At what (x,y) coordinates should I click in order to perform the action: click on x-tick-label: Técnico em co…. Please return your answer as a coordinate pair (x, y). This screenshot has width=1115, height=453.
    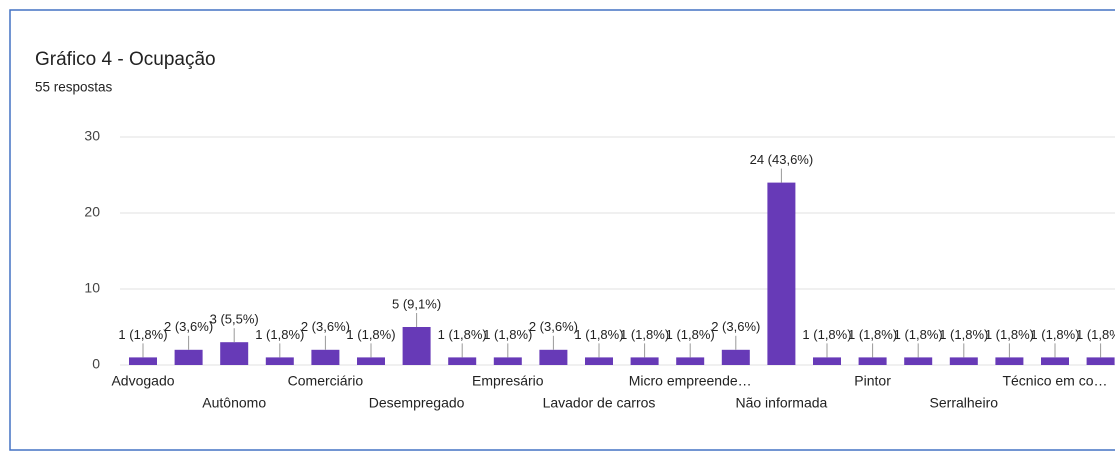
    Looking at the image, I should click on (1054, 381).